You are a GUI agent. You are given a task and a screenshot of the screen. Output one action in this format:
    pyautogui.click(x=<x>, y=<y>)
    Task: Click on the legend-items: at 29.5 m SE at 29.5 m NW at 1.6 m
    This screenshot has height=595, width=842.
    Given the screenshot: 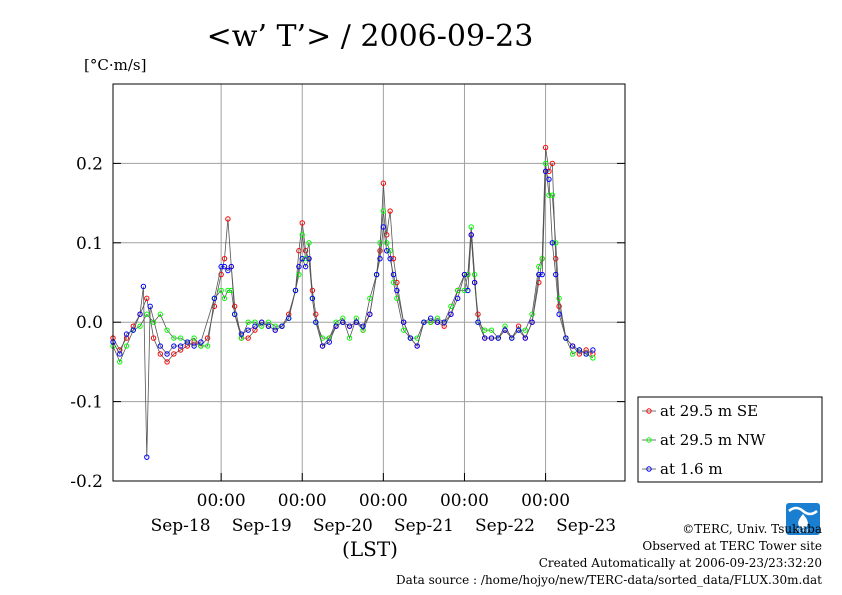 What is the action you would take?
    pyautogui.click(x=704, y=440)
    